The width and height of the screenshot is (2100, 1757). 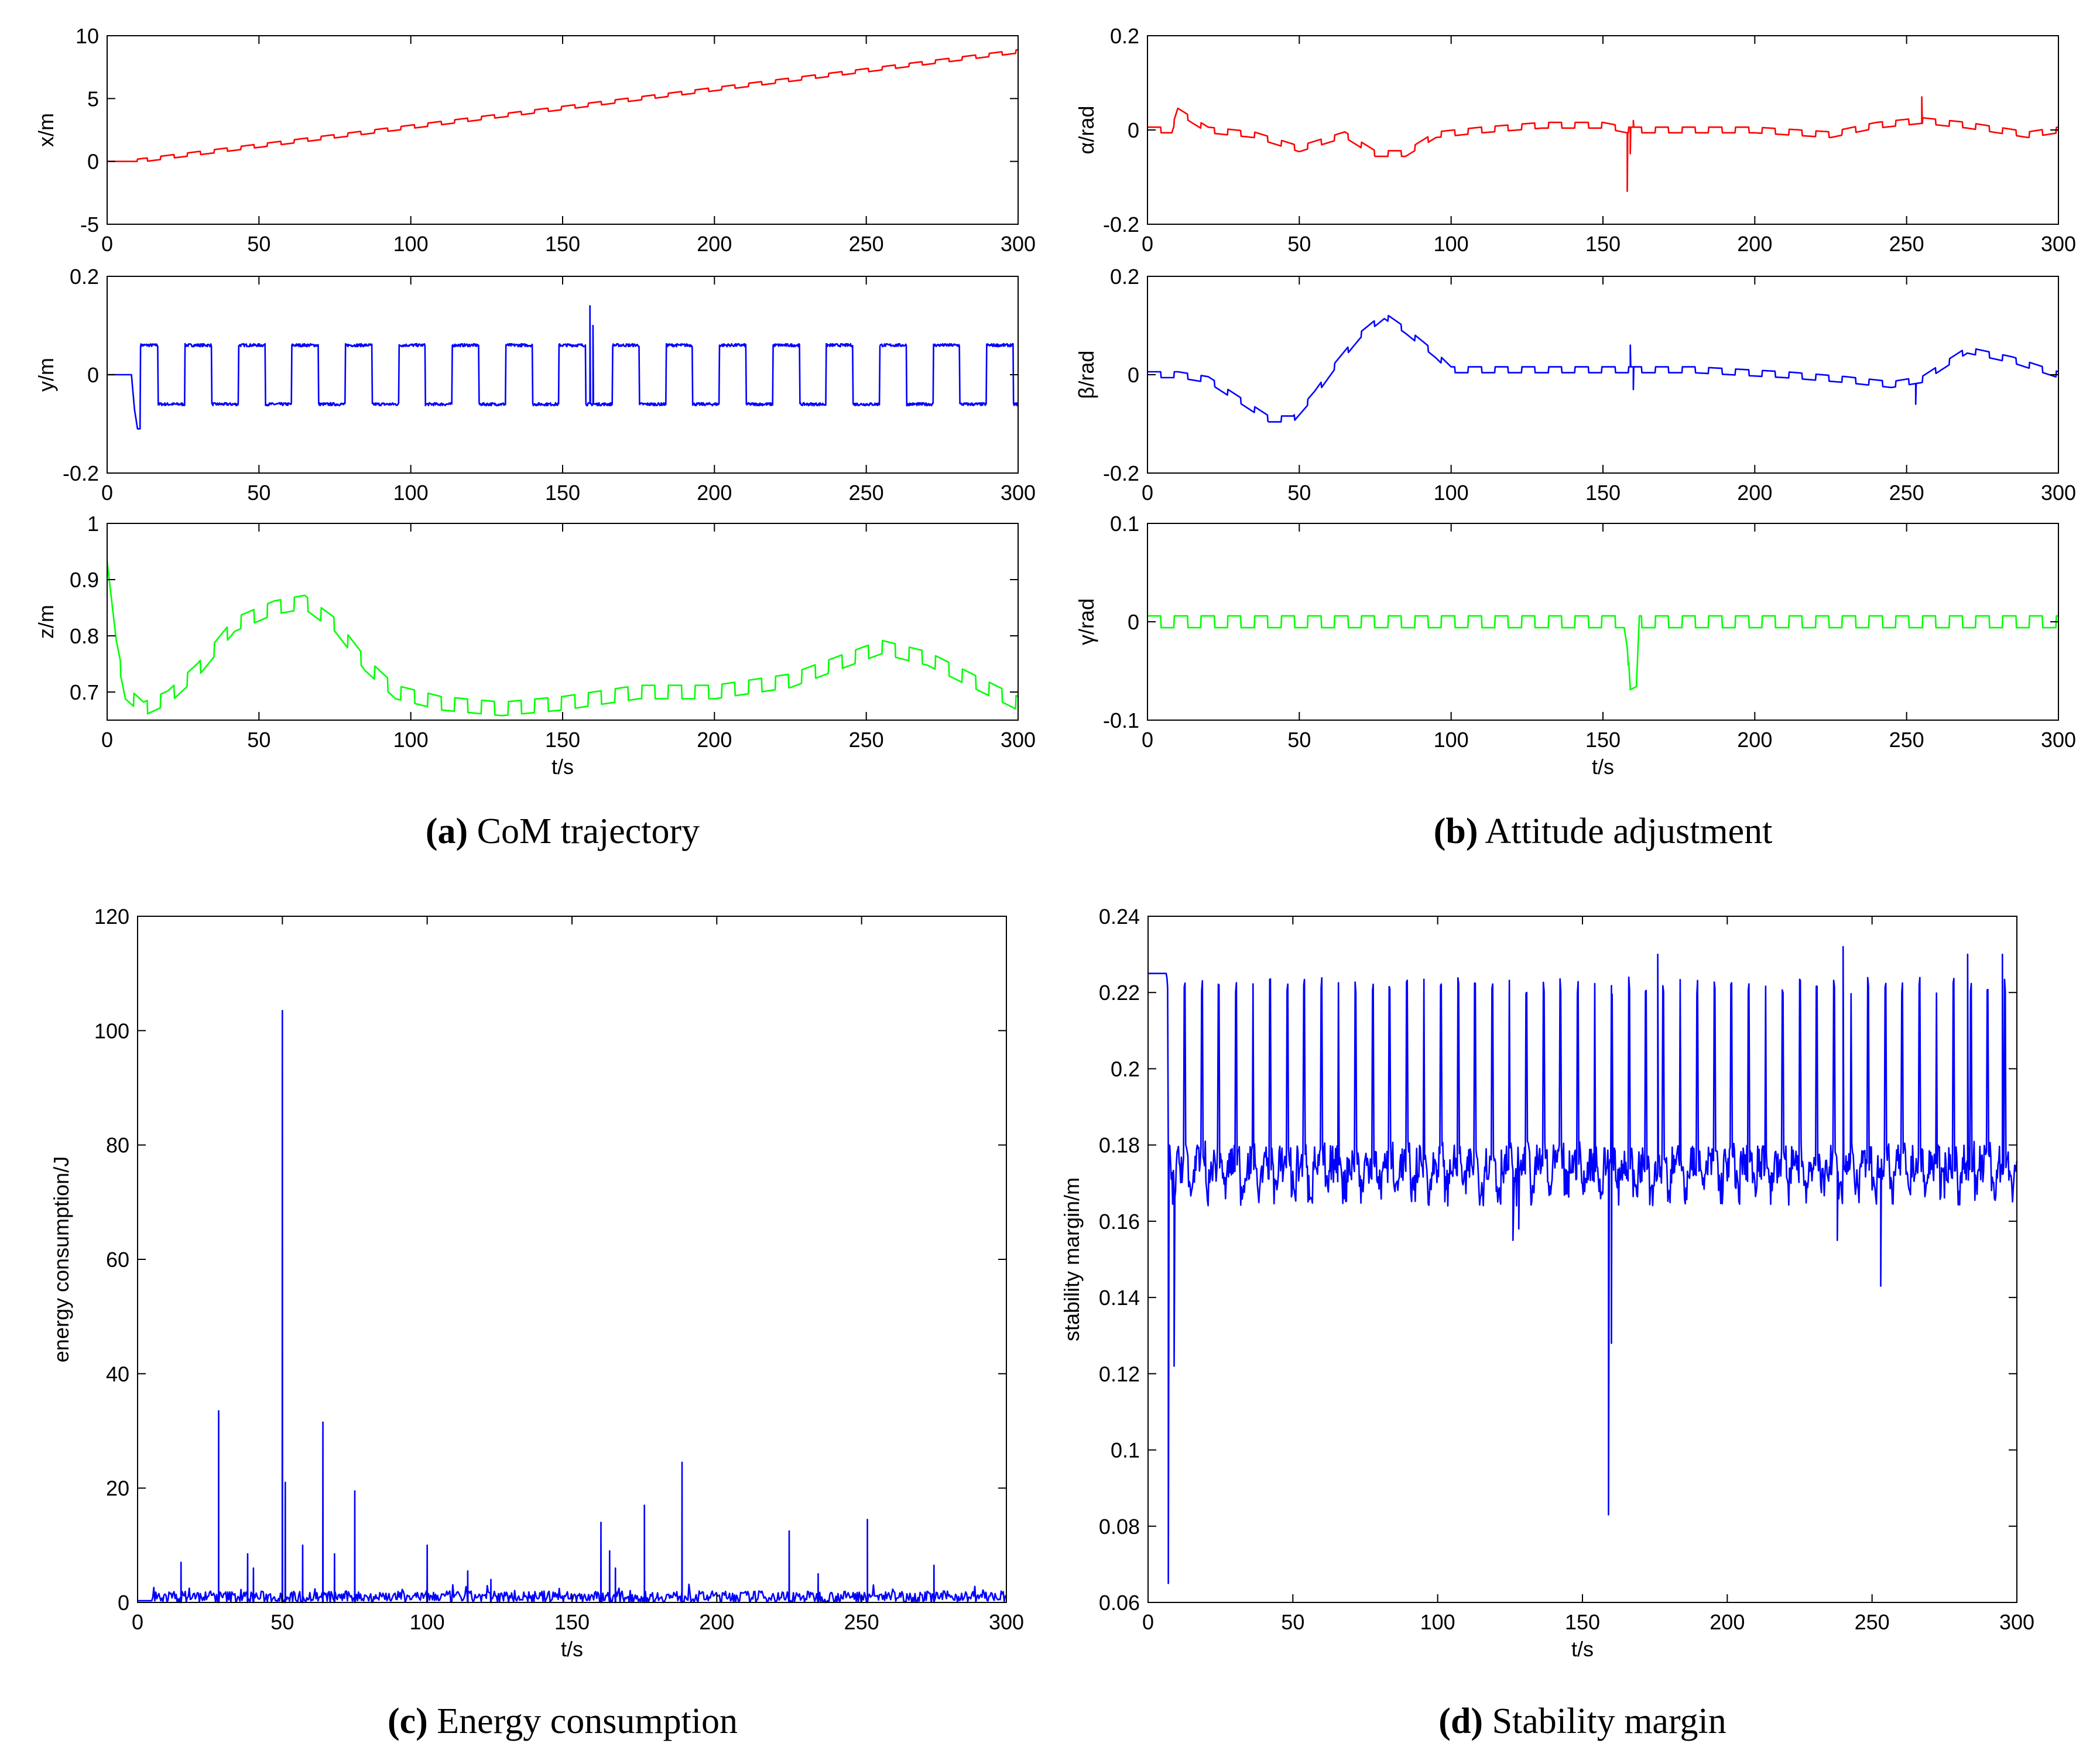 I want to click on caption-d: (d) Stability margin, so click(x=1582, y=1721).